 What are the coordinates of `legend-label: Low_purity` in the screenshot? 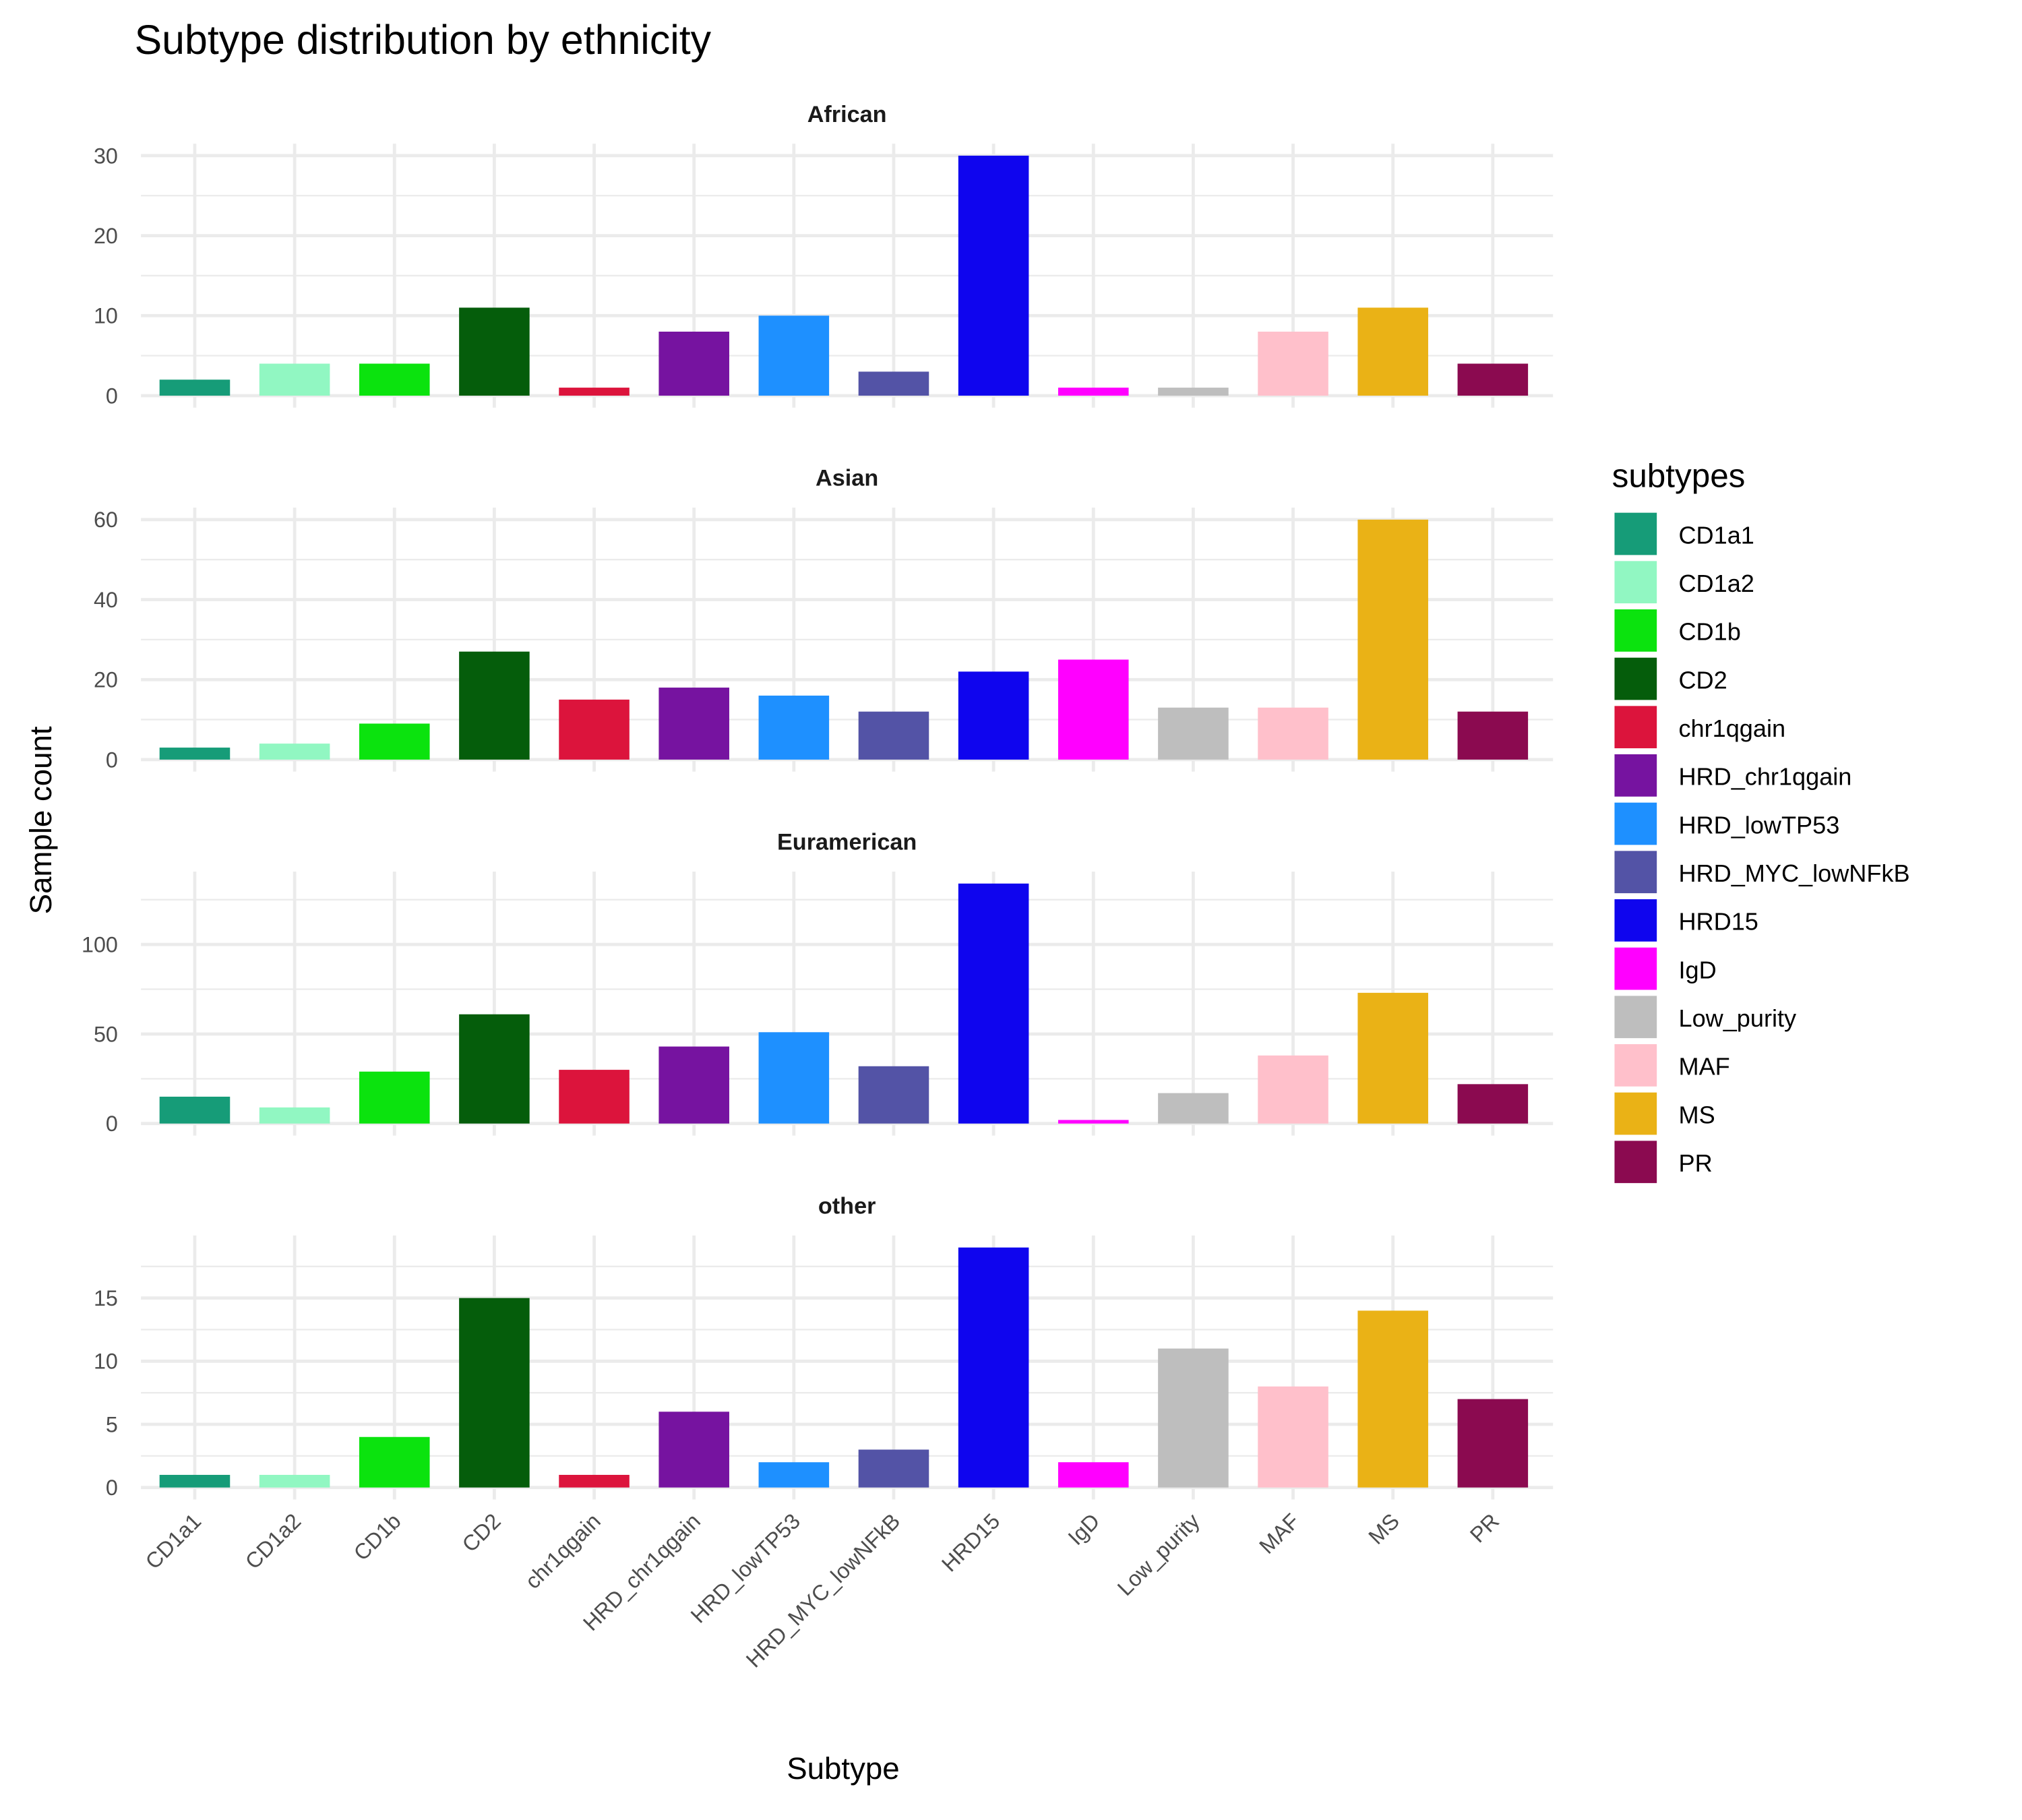 It's located at (1737, 1018).